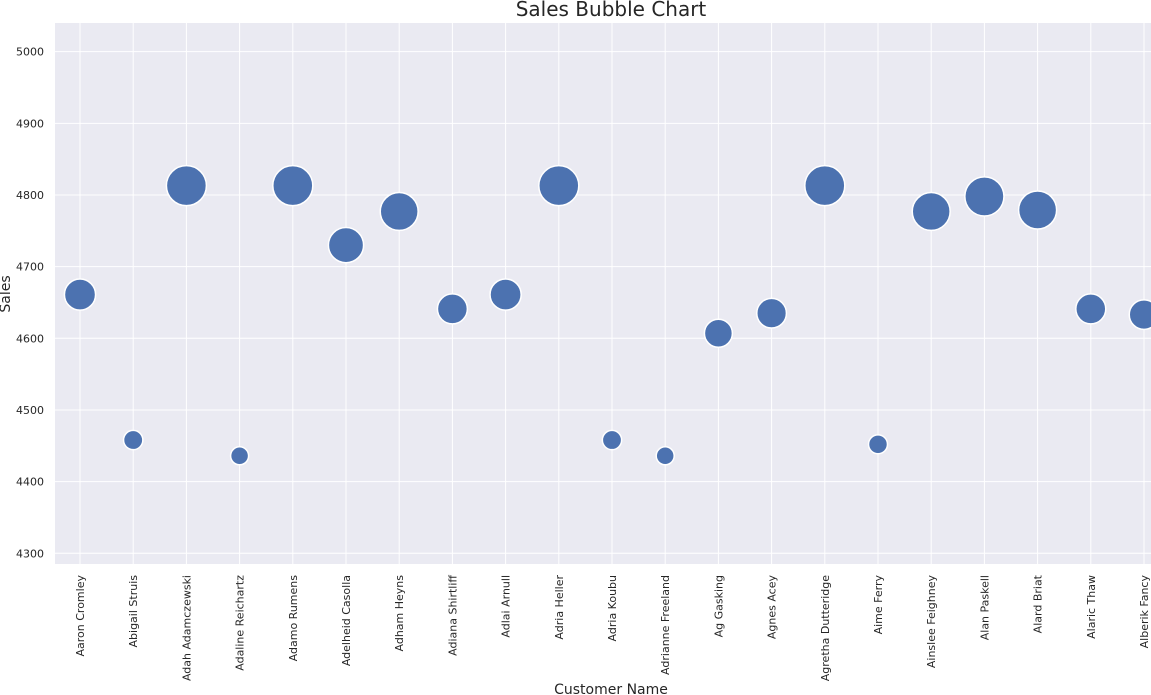 This screenshot has width=1151, height=695. Describe the element at coordinates (30, 52) in the screenshot. I see `y-tick-label: 5000` at that location.